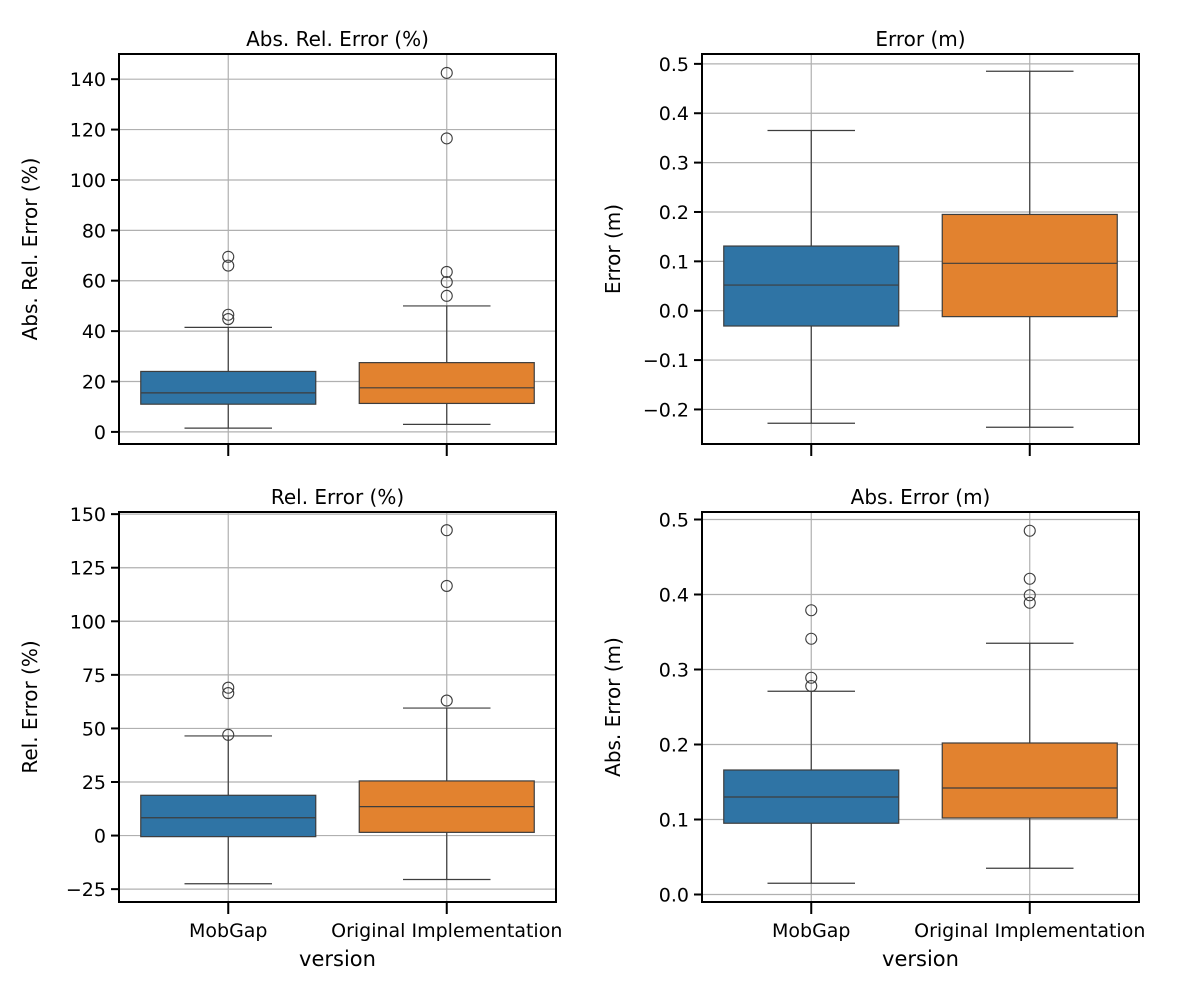  What do you see at coordinates (337, 497) in the screenshot?
I see `subplot-title: Rel. Error (%)` at bounding box center [337, 497].